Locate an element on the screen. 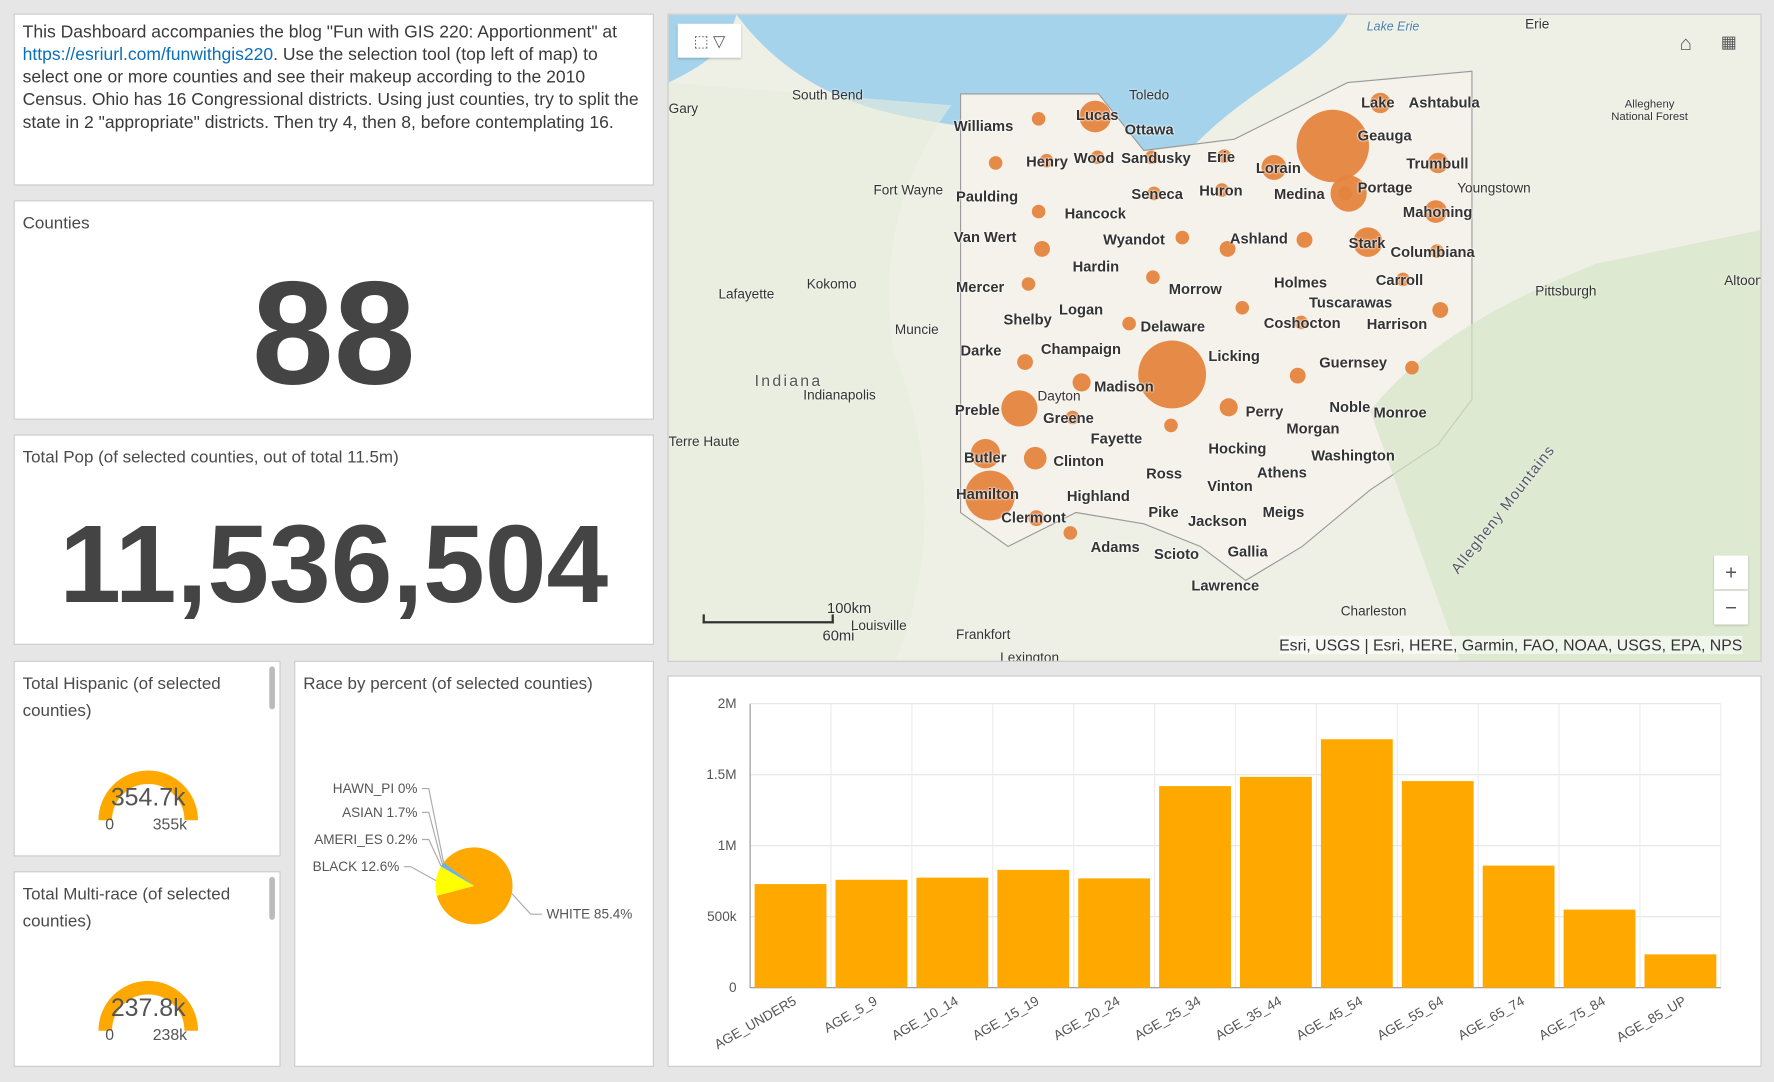 The height and width of the screenshot is (1082, 1774). place-label: Erie is located at coordinates (1537, 23).